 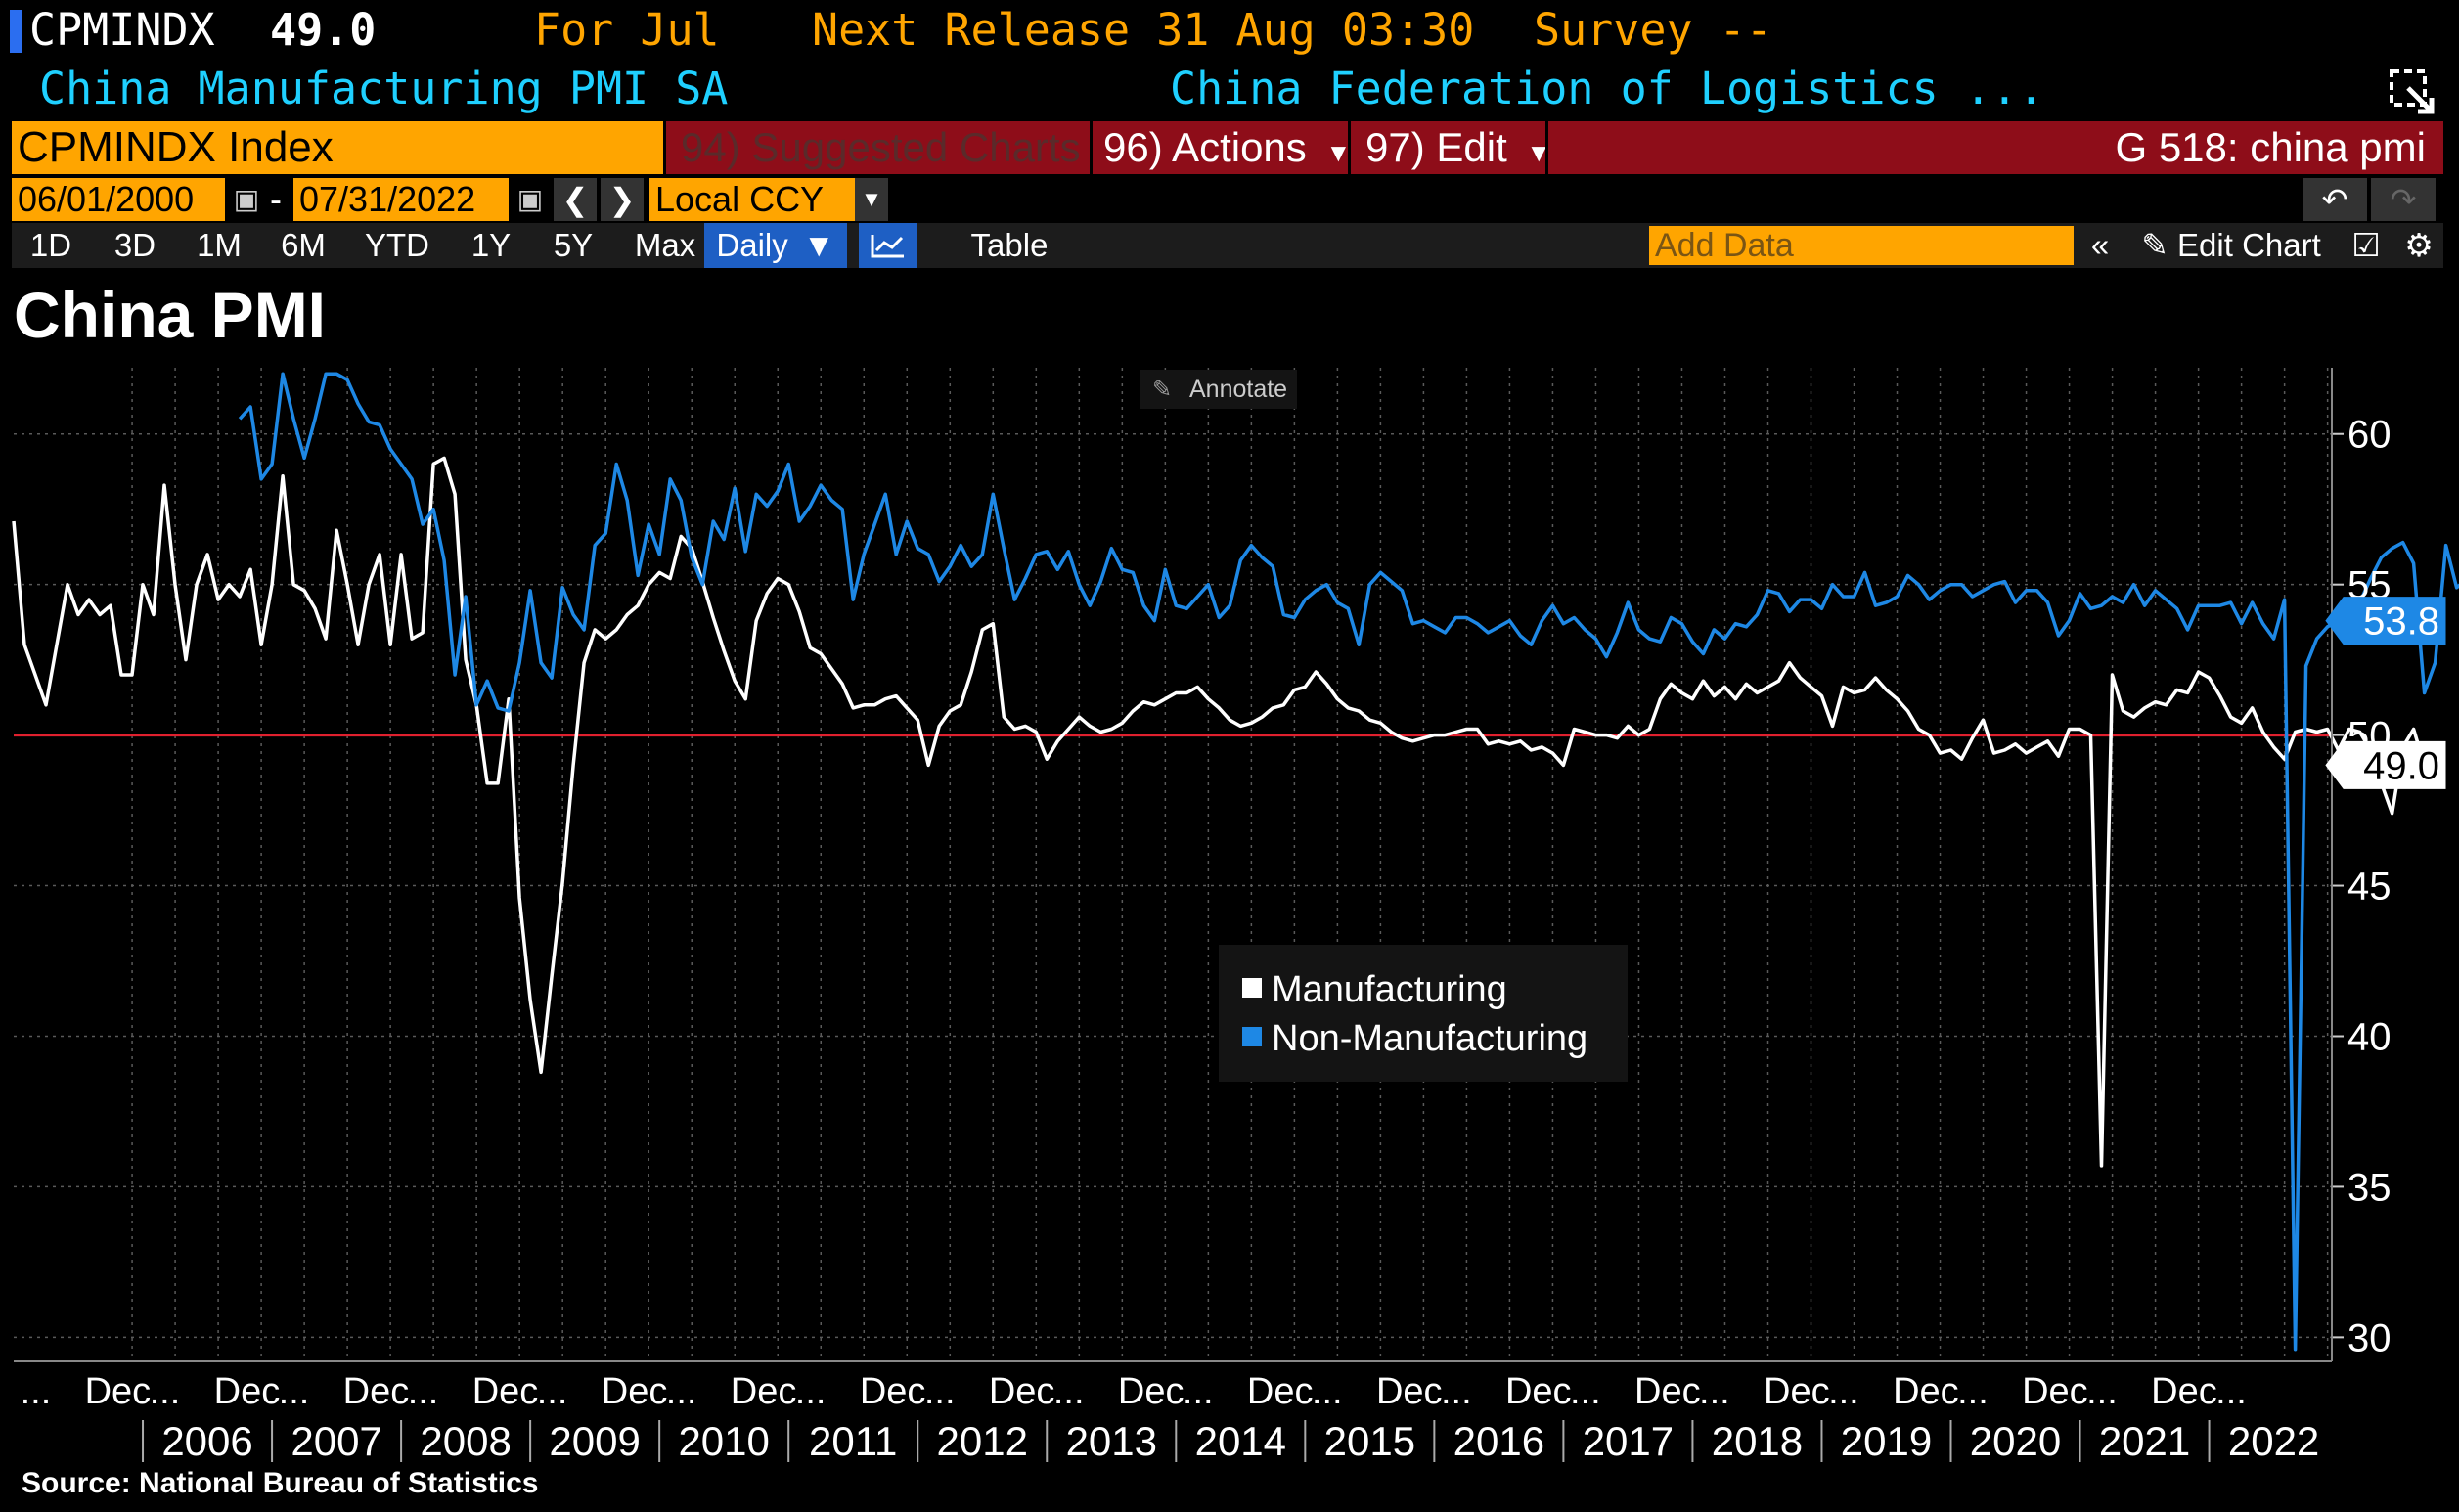 I want to click on range-button-1m: 1M, so click(x=219, y=245).